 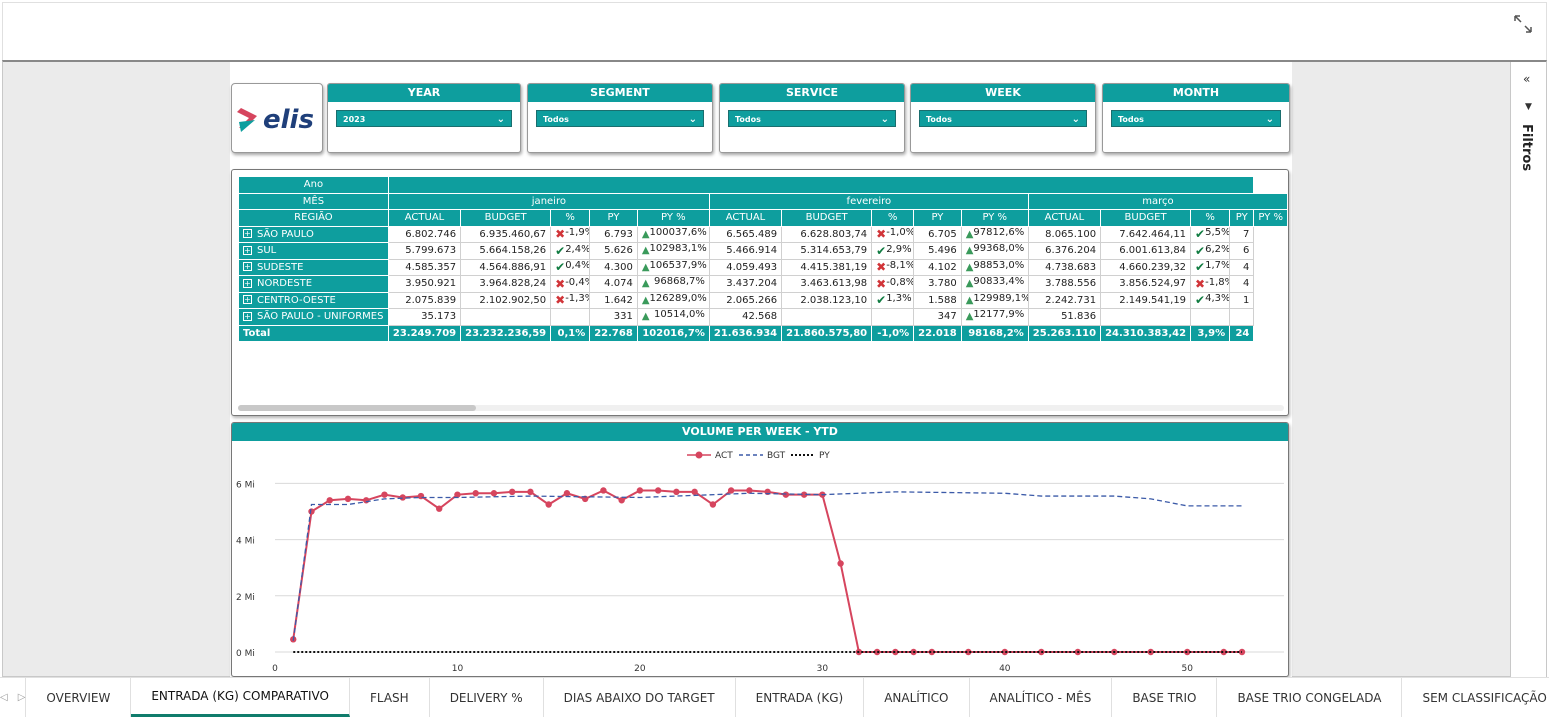 What do you see at coordinates (1146, 267) in the screenshot?
I see `budget-cell: 4.660.239,32` at bounding box center [1146, 267].